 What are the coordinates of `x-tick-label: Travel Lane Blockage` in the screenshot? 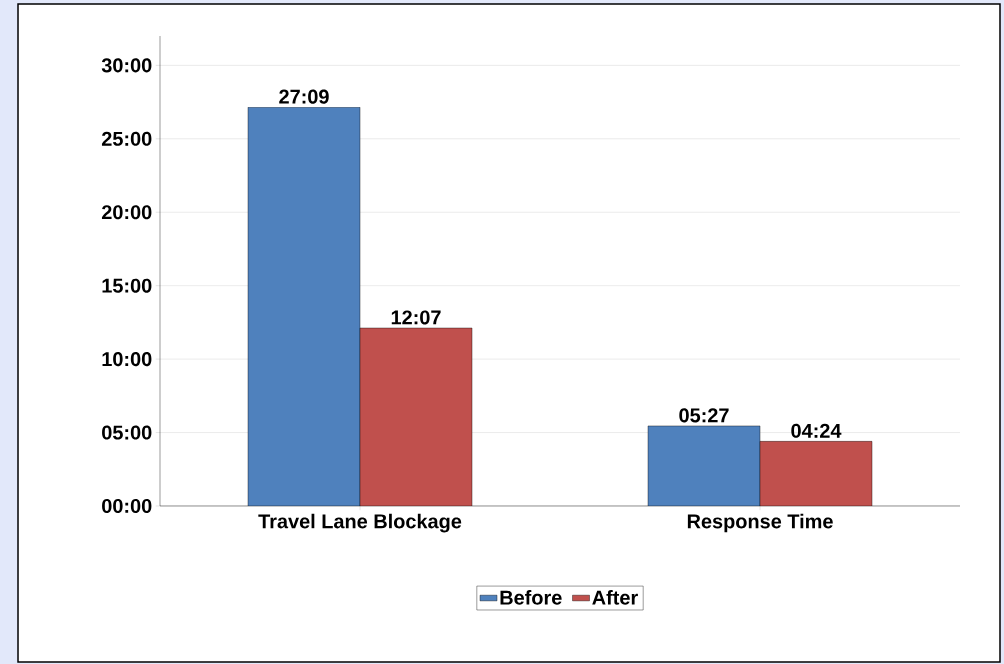 It's located at (360, 523).